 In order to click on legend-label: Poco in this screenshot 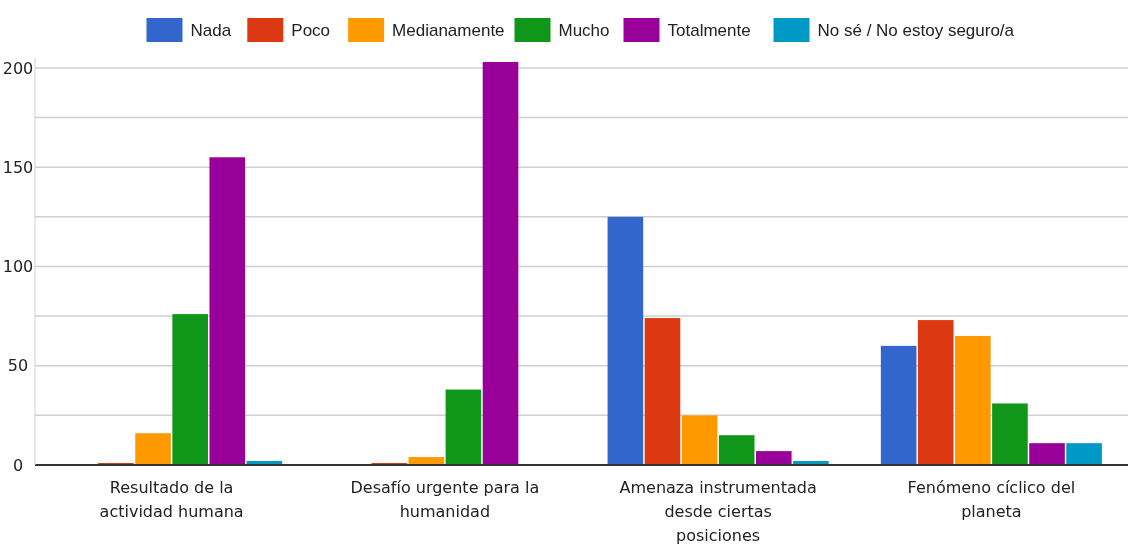, I will do `click(311, 30)`.